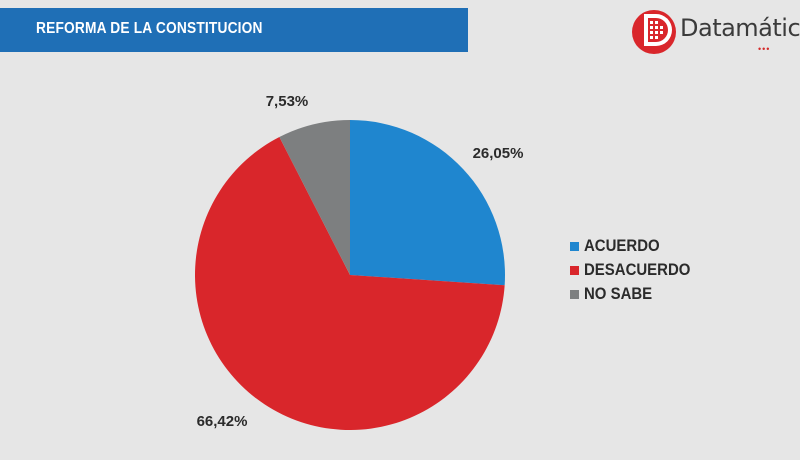 The image size is (800, 460). I want to click on legend: ACUERDO DESACUERDO NO SABE, so click(637, 270).